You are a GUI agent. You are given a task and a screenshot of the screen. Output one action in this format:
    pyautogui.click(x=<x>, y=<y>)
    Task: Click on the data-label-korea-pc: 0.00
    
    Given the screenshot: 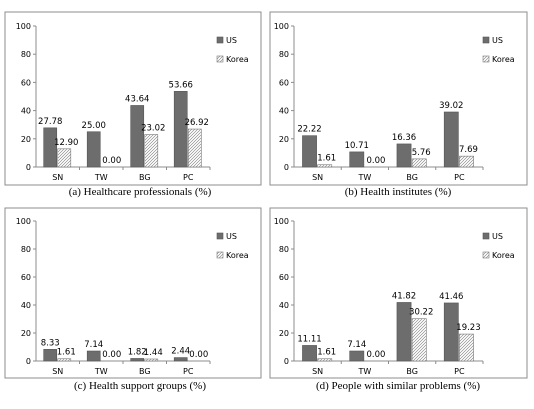 What is the action you would take?
    pyautogui.click(x=198, y=355)
    